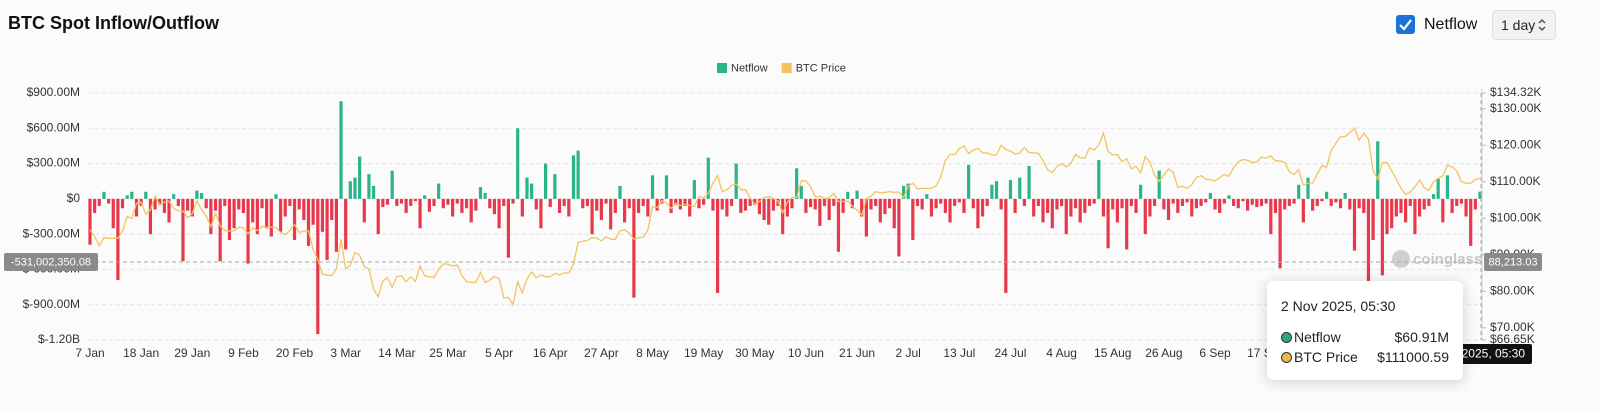 This screenshot has width=1600, height=412. I want to click on y2-tick-label: $70.00K, so click(1512, 327).